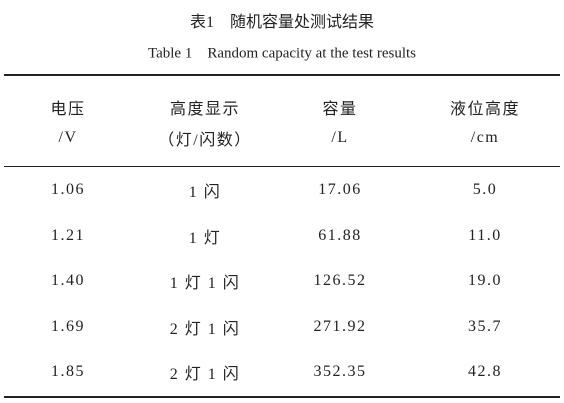 This screenshot has height=403, width=564. What do you see at coordinates (340, 109) in the screenshot?
I see `header-cell: 容量` at bounding box center [340, 109].